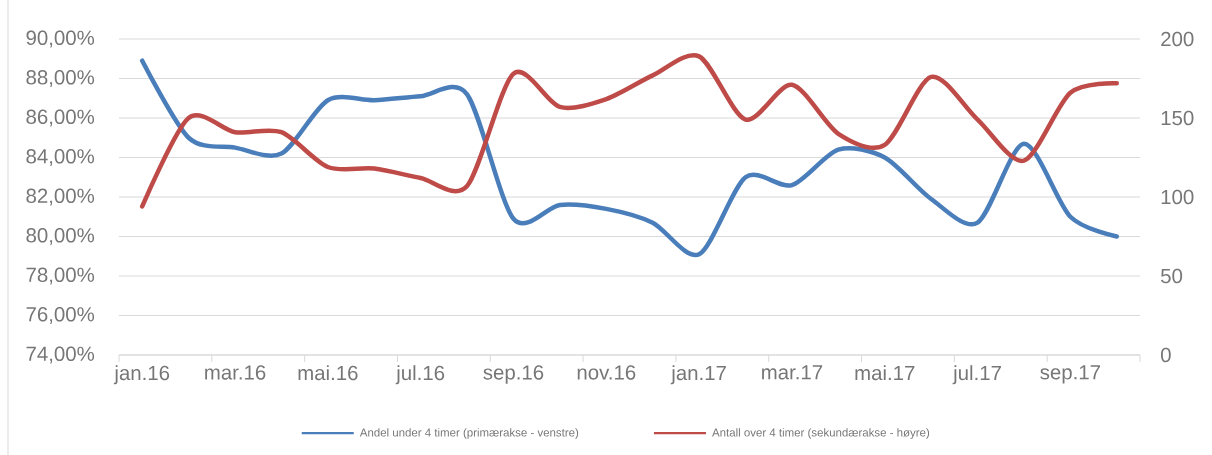  I want to click on x-tick-label: mai.16, so click(328, 373).